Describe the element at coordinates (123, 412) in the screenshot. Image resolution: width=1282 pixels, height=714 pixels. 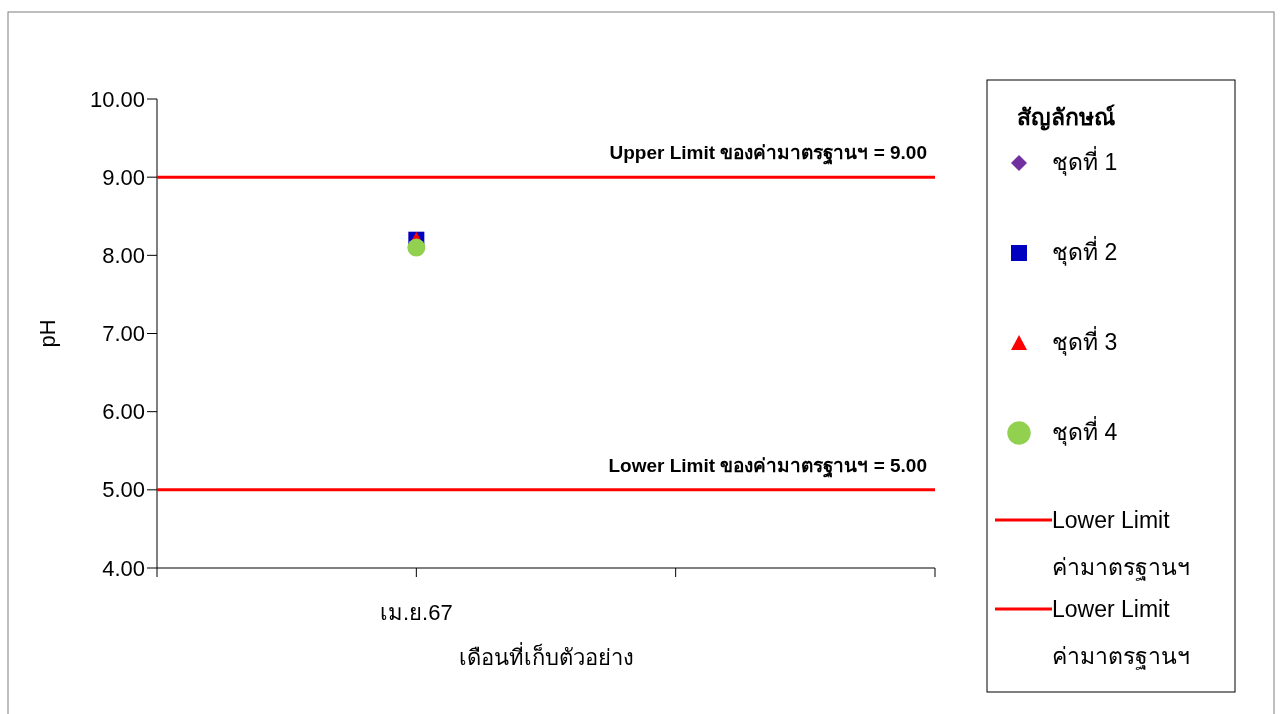
I see `y-tick-label: 6.00` at that location.